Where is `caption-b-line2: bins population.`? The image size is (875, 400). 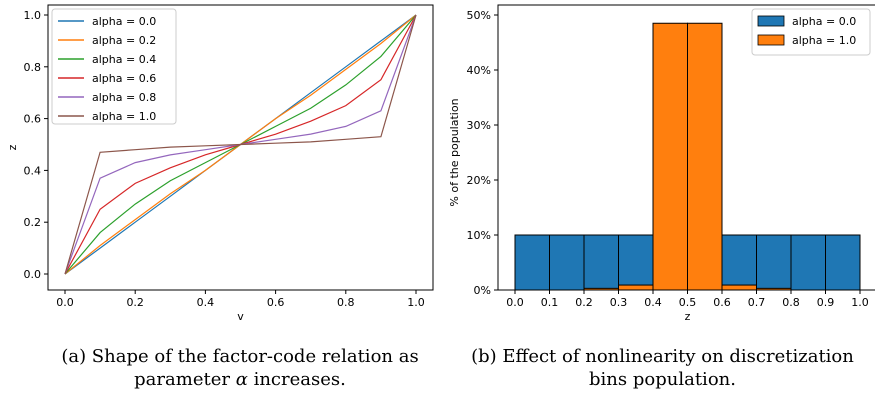
caption-b-line2: bins population. is located at coordinates (662, 379).